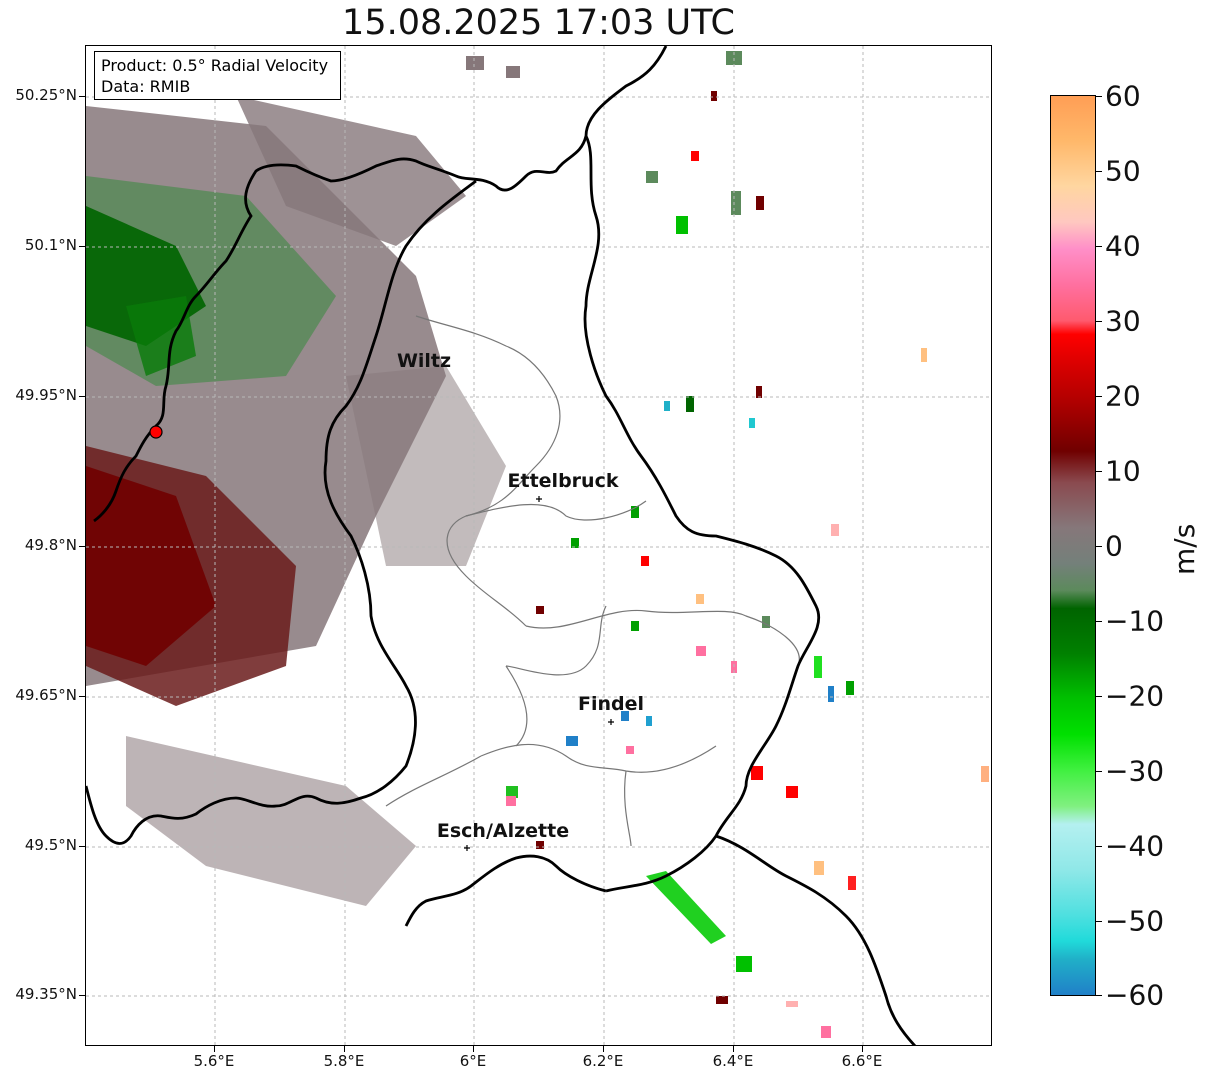  Describe the element at coordinates (50, 245) in the screenshot. I see `lat-tick-label: 50.1°N` at that location.